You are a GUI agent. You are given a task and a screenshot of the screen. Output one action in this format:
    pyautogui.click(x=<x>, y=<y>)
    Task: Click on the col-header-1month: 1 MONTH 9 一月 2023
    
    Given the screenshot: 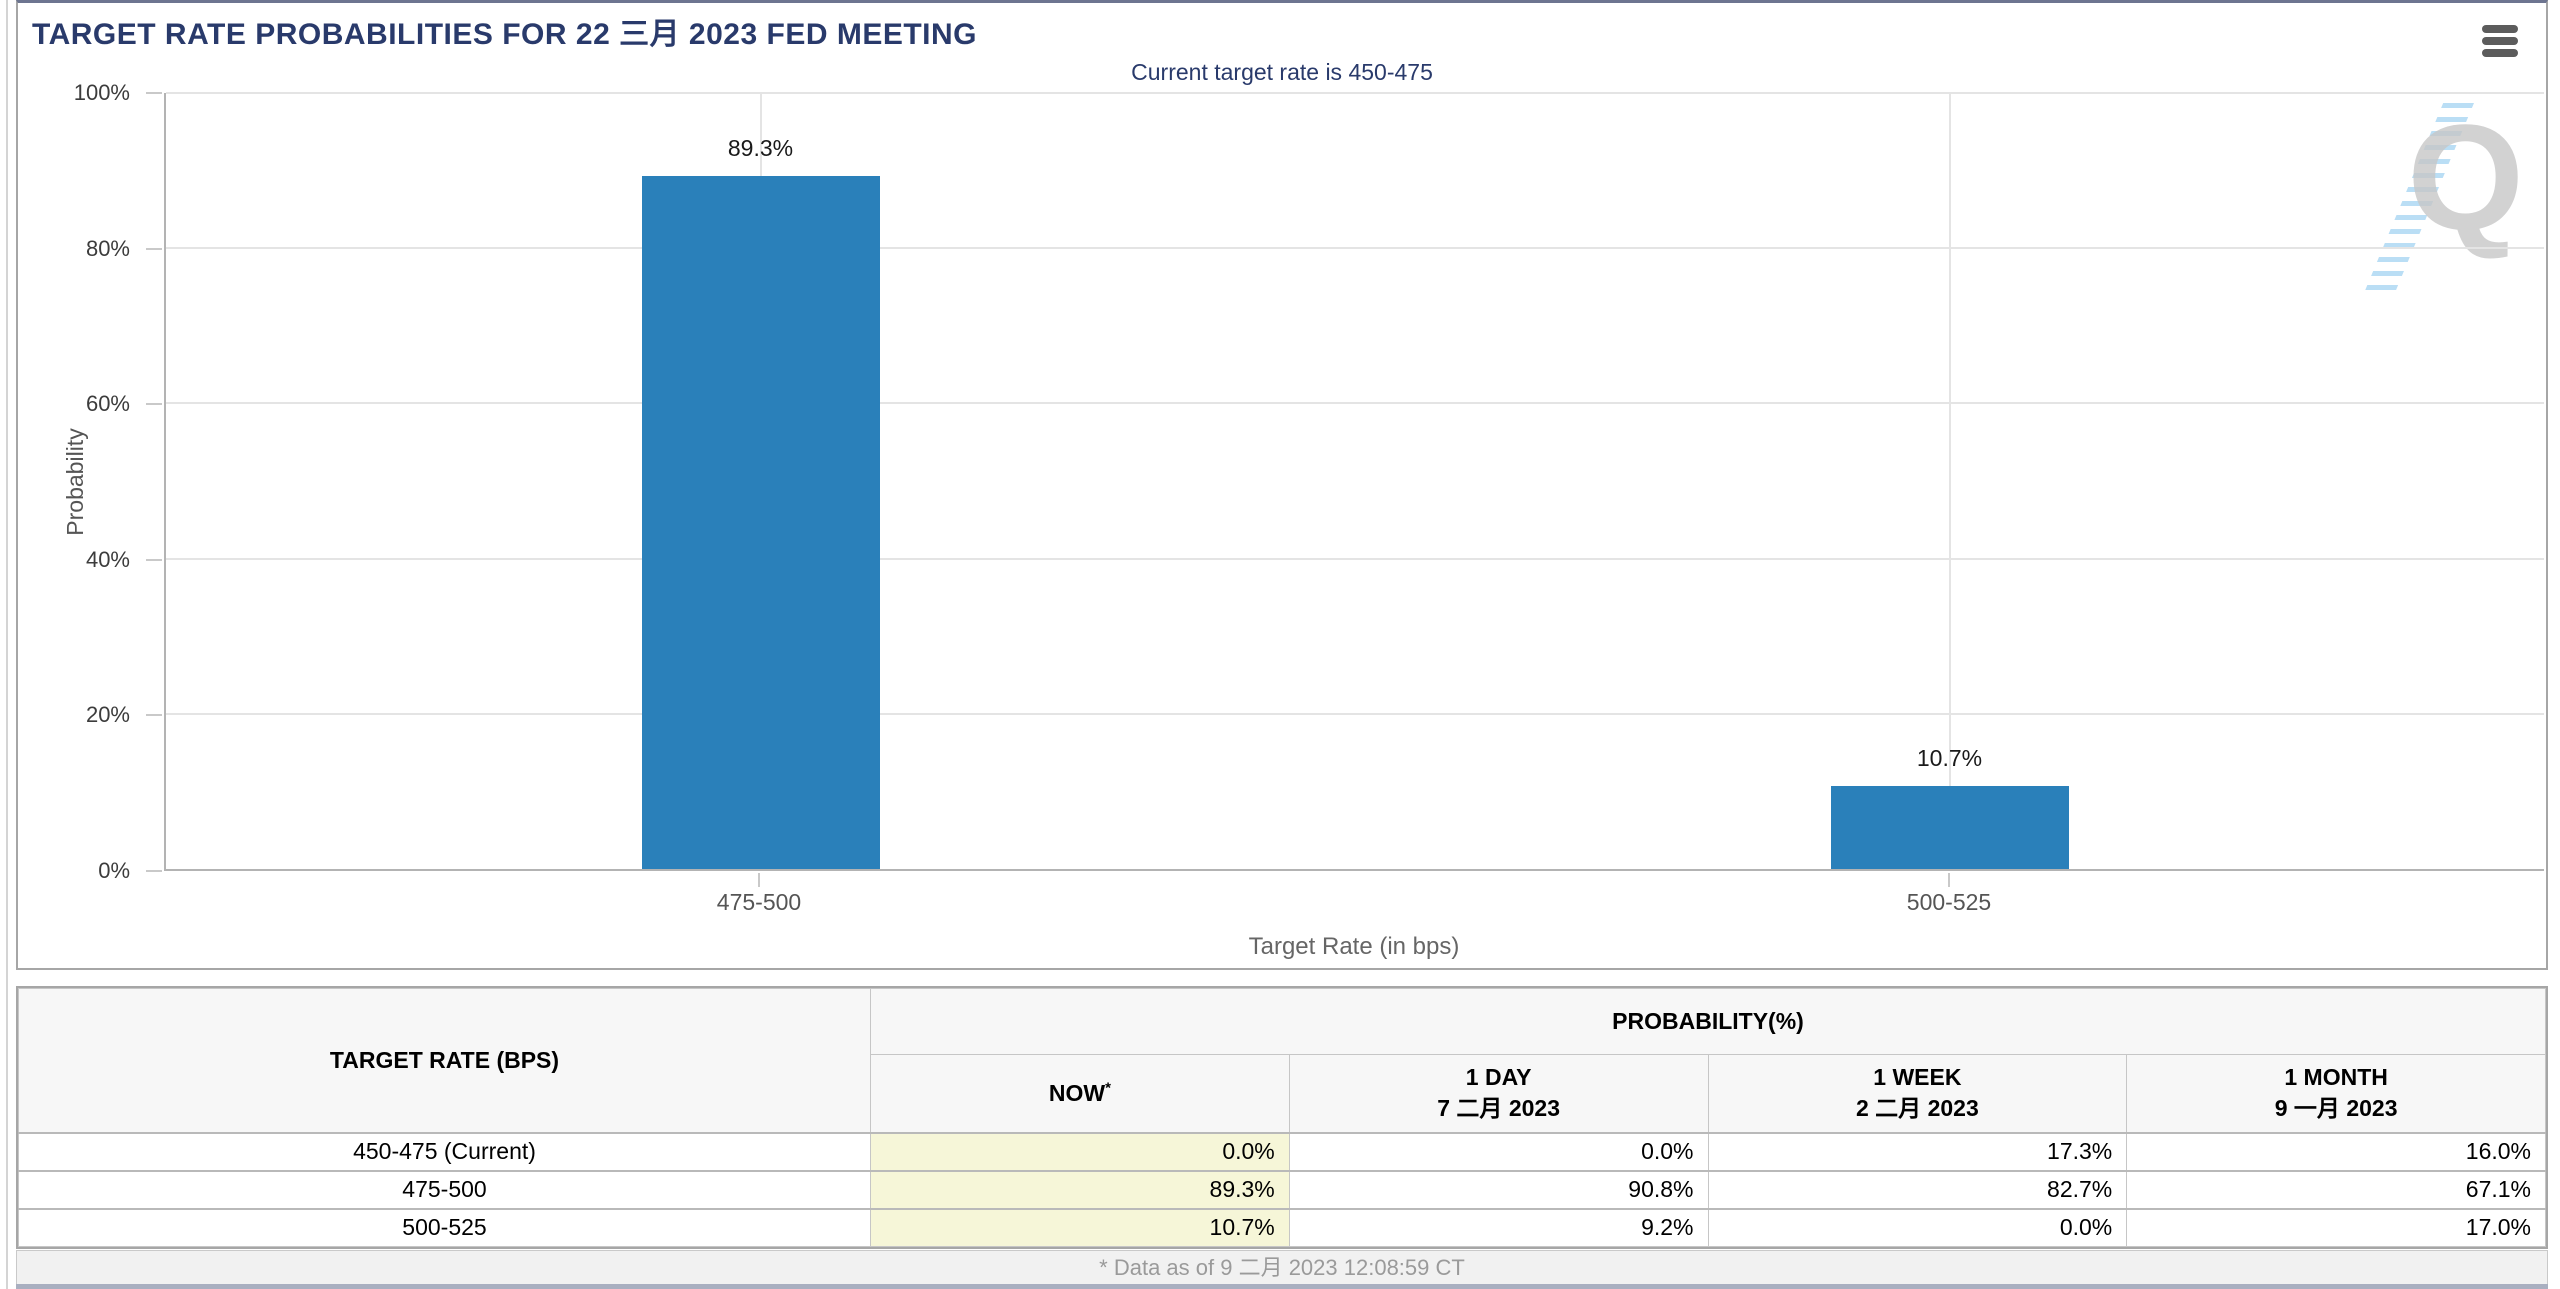 What is the action you would take?
    pyautogui.click(x=2336, y=1093)
    